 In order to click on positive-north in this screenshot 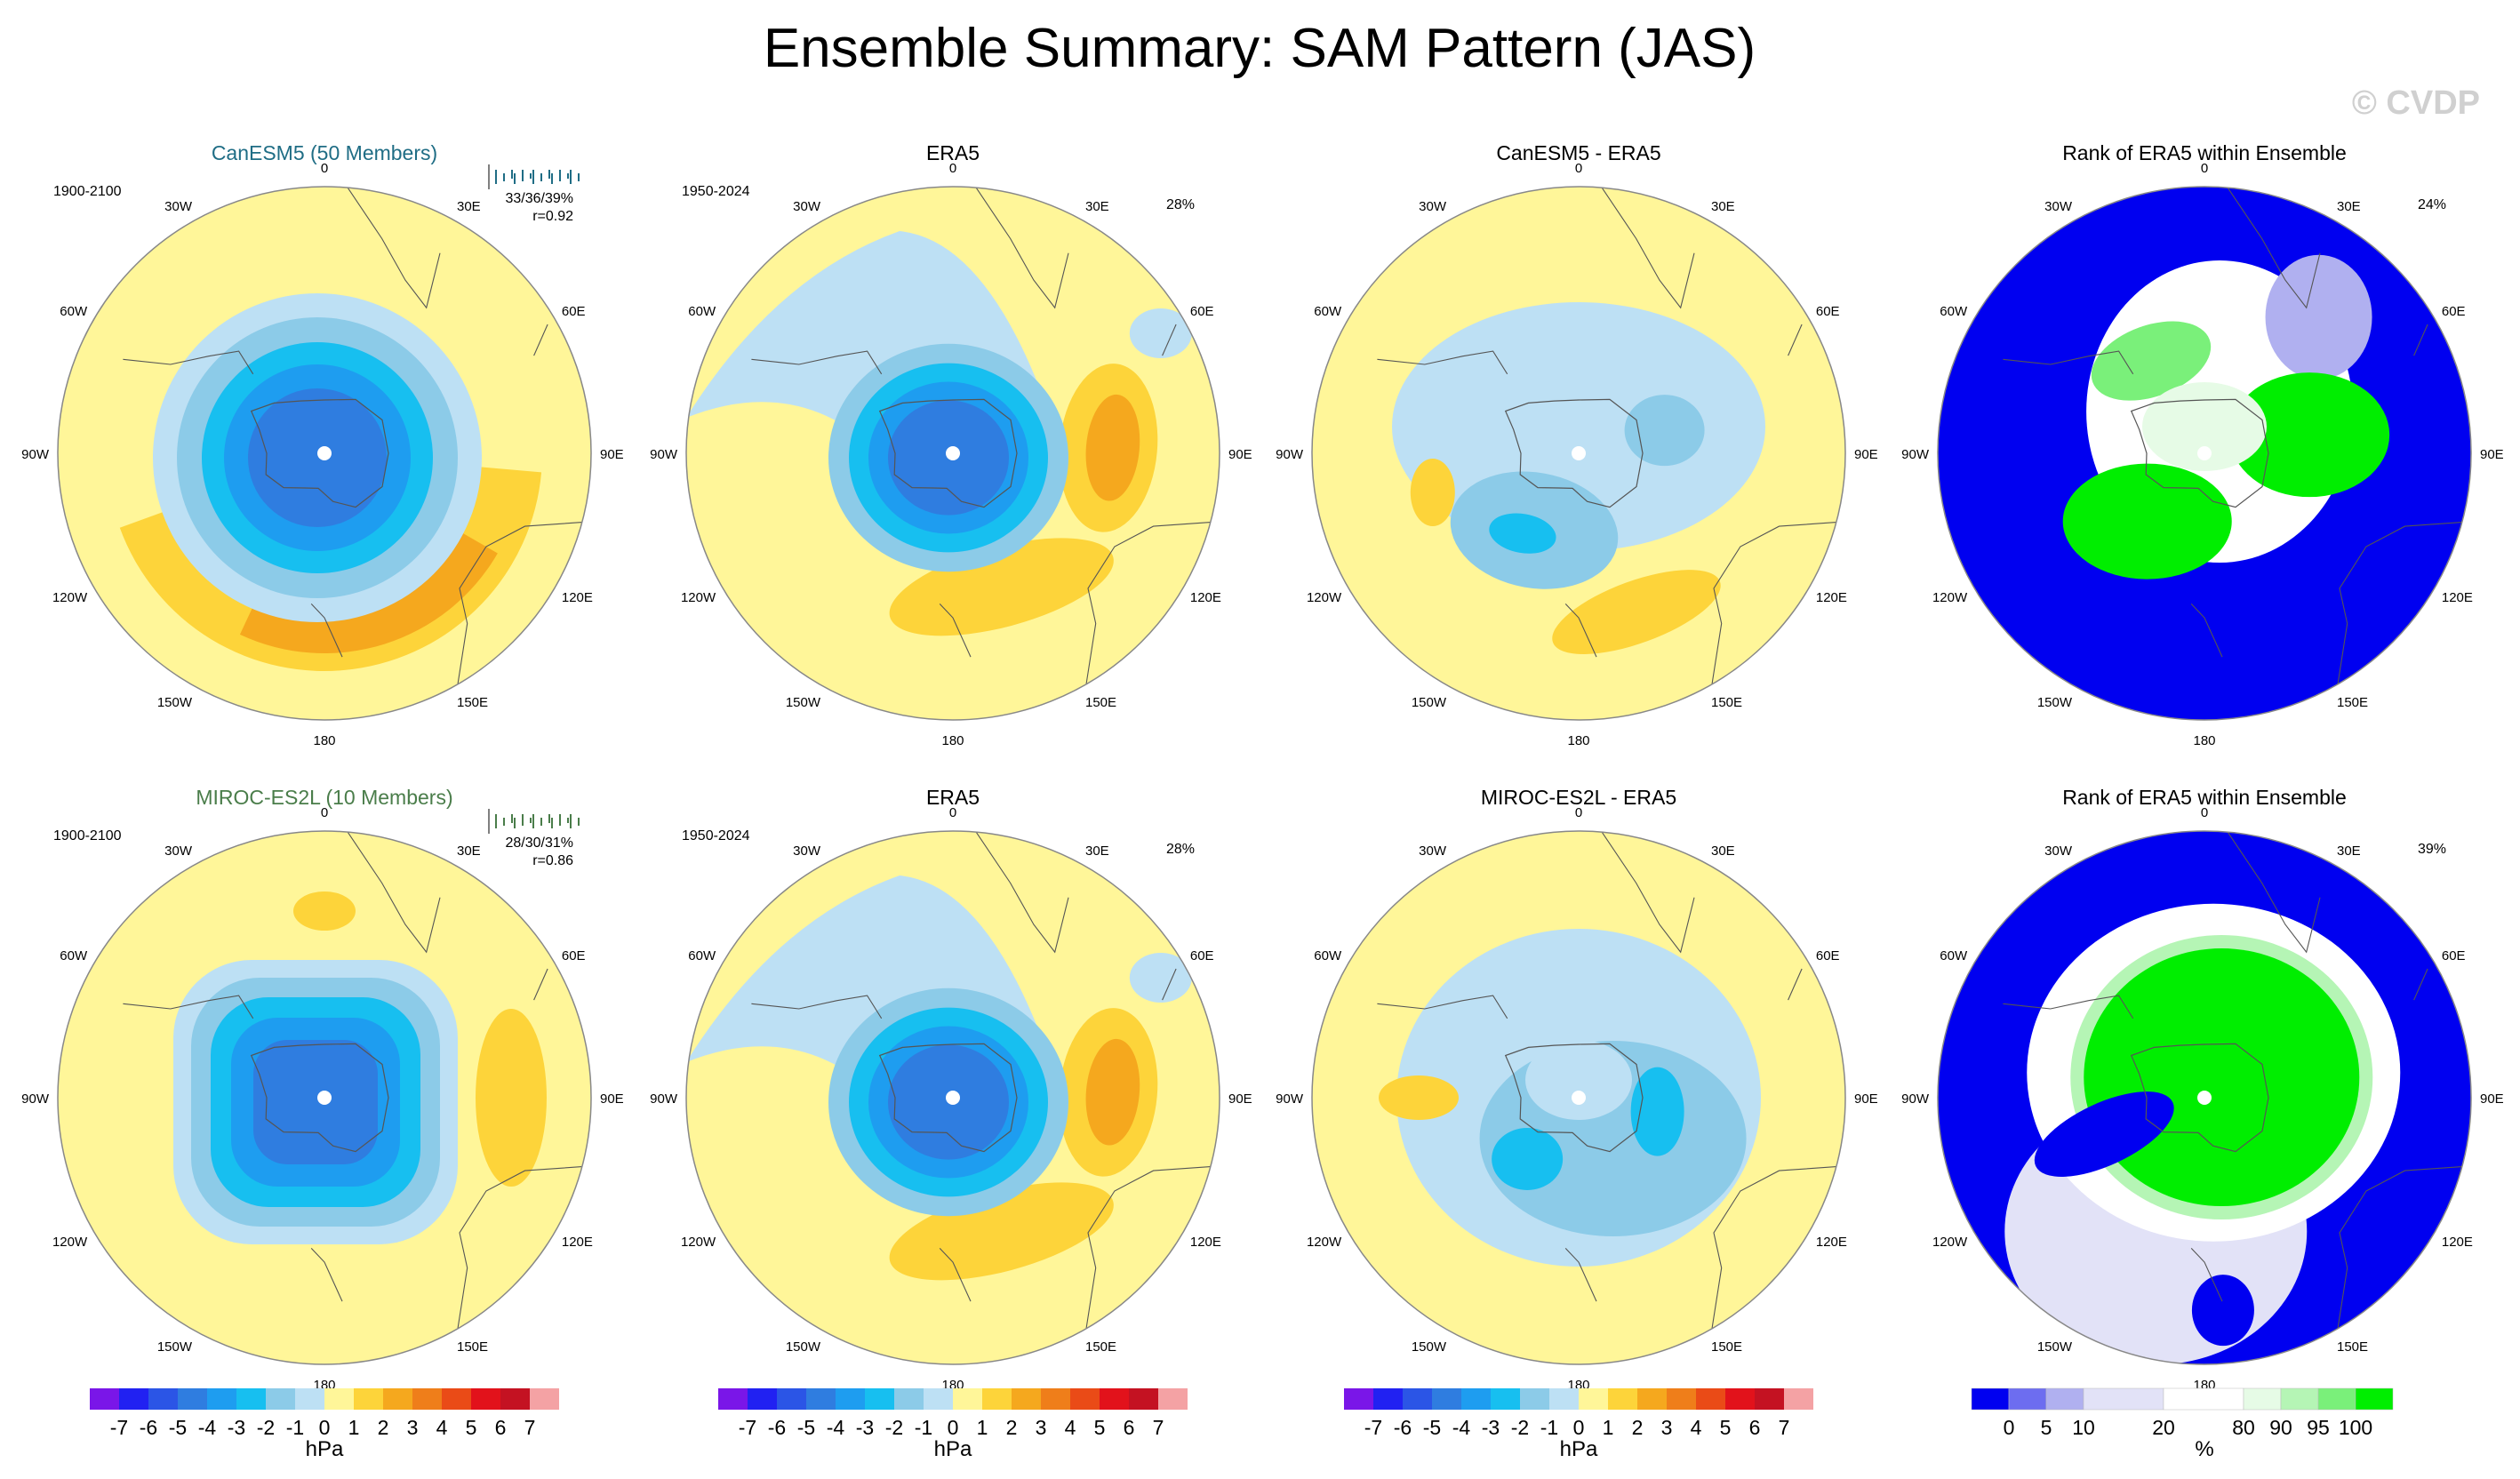, I will do `click(324, 911)`.